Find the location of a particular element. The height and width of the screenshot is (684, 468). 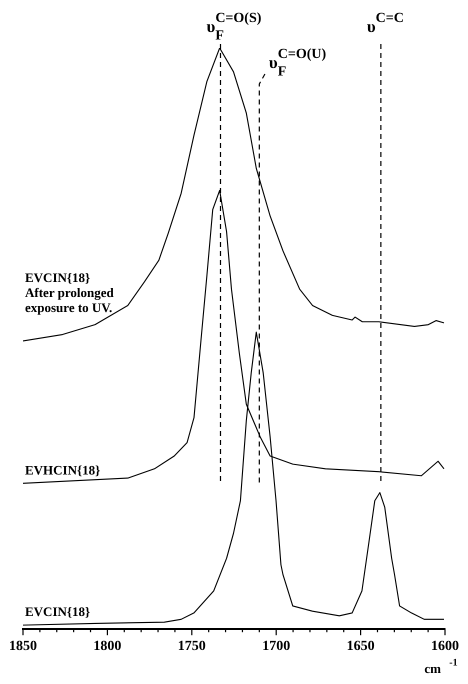

x-tick-label: 1800 is located at coordinates (107, 646).